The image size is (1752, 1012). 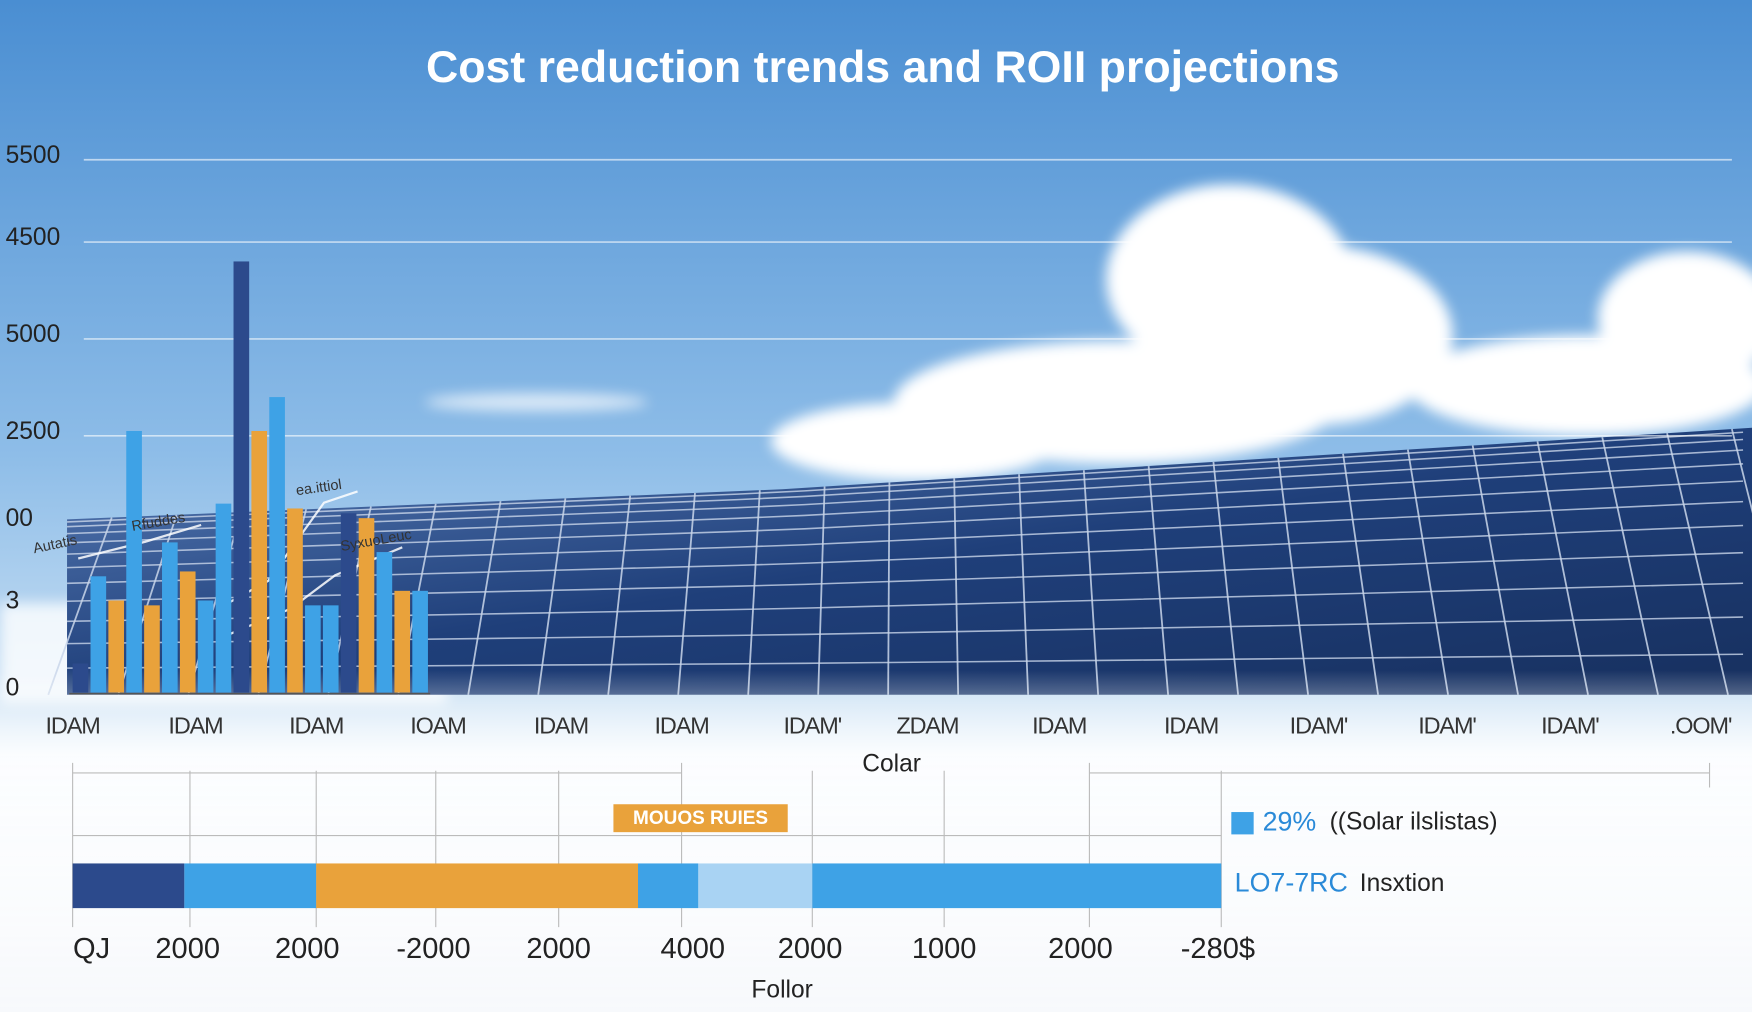 What do you see at coordinates (1218, 949) in the screenshot?
I see `x-tick-label: -280$` at bounding box center [1218, 949].